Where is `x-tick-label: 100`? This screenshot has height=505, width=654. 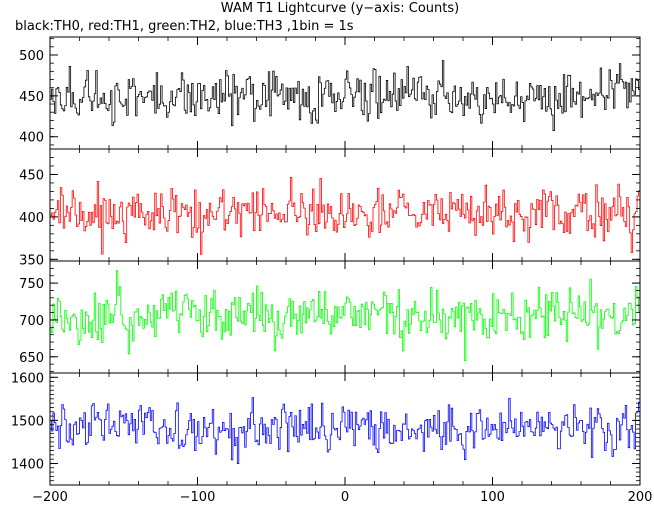
x-tick-label: 100 is located at coordinates (492, 497).